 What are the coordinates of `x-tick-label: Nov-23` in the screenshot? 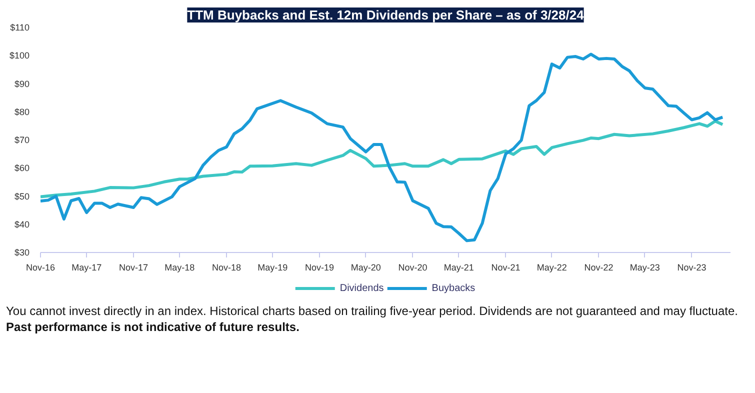 It's located at (691, 267).